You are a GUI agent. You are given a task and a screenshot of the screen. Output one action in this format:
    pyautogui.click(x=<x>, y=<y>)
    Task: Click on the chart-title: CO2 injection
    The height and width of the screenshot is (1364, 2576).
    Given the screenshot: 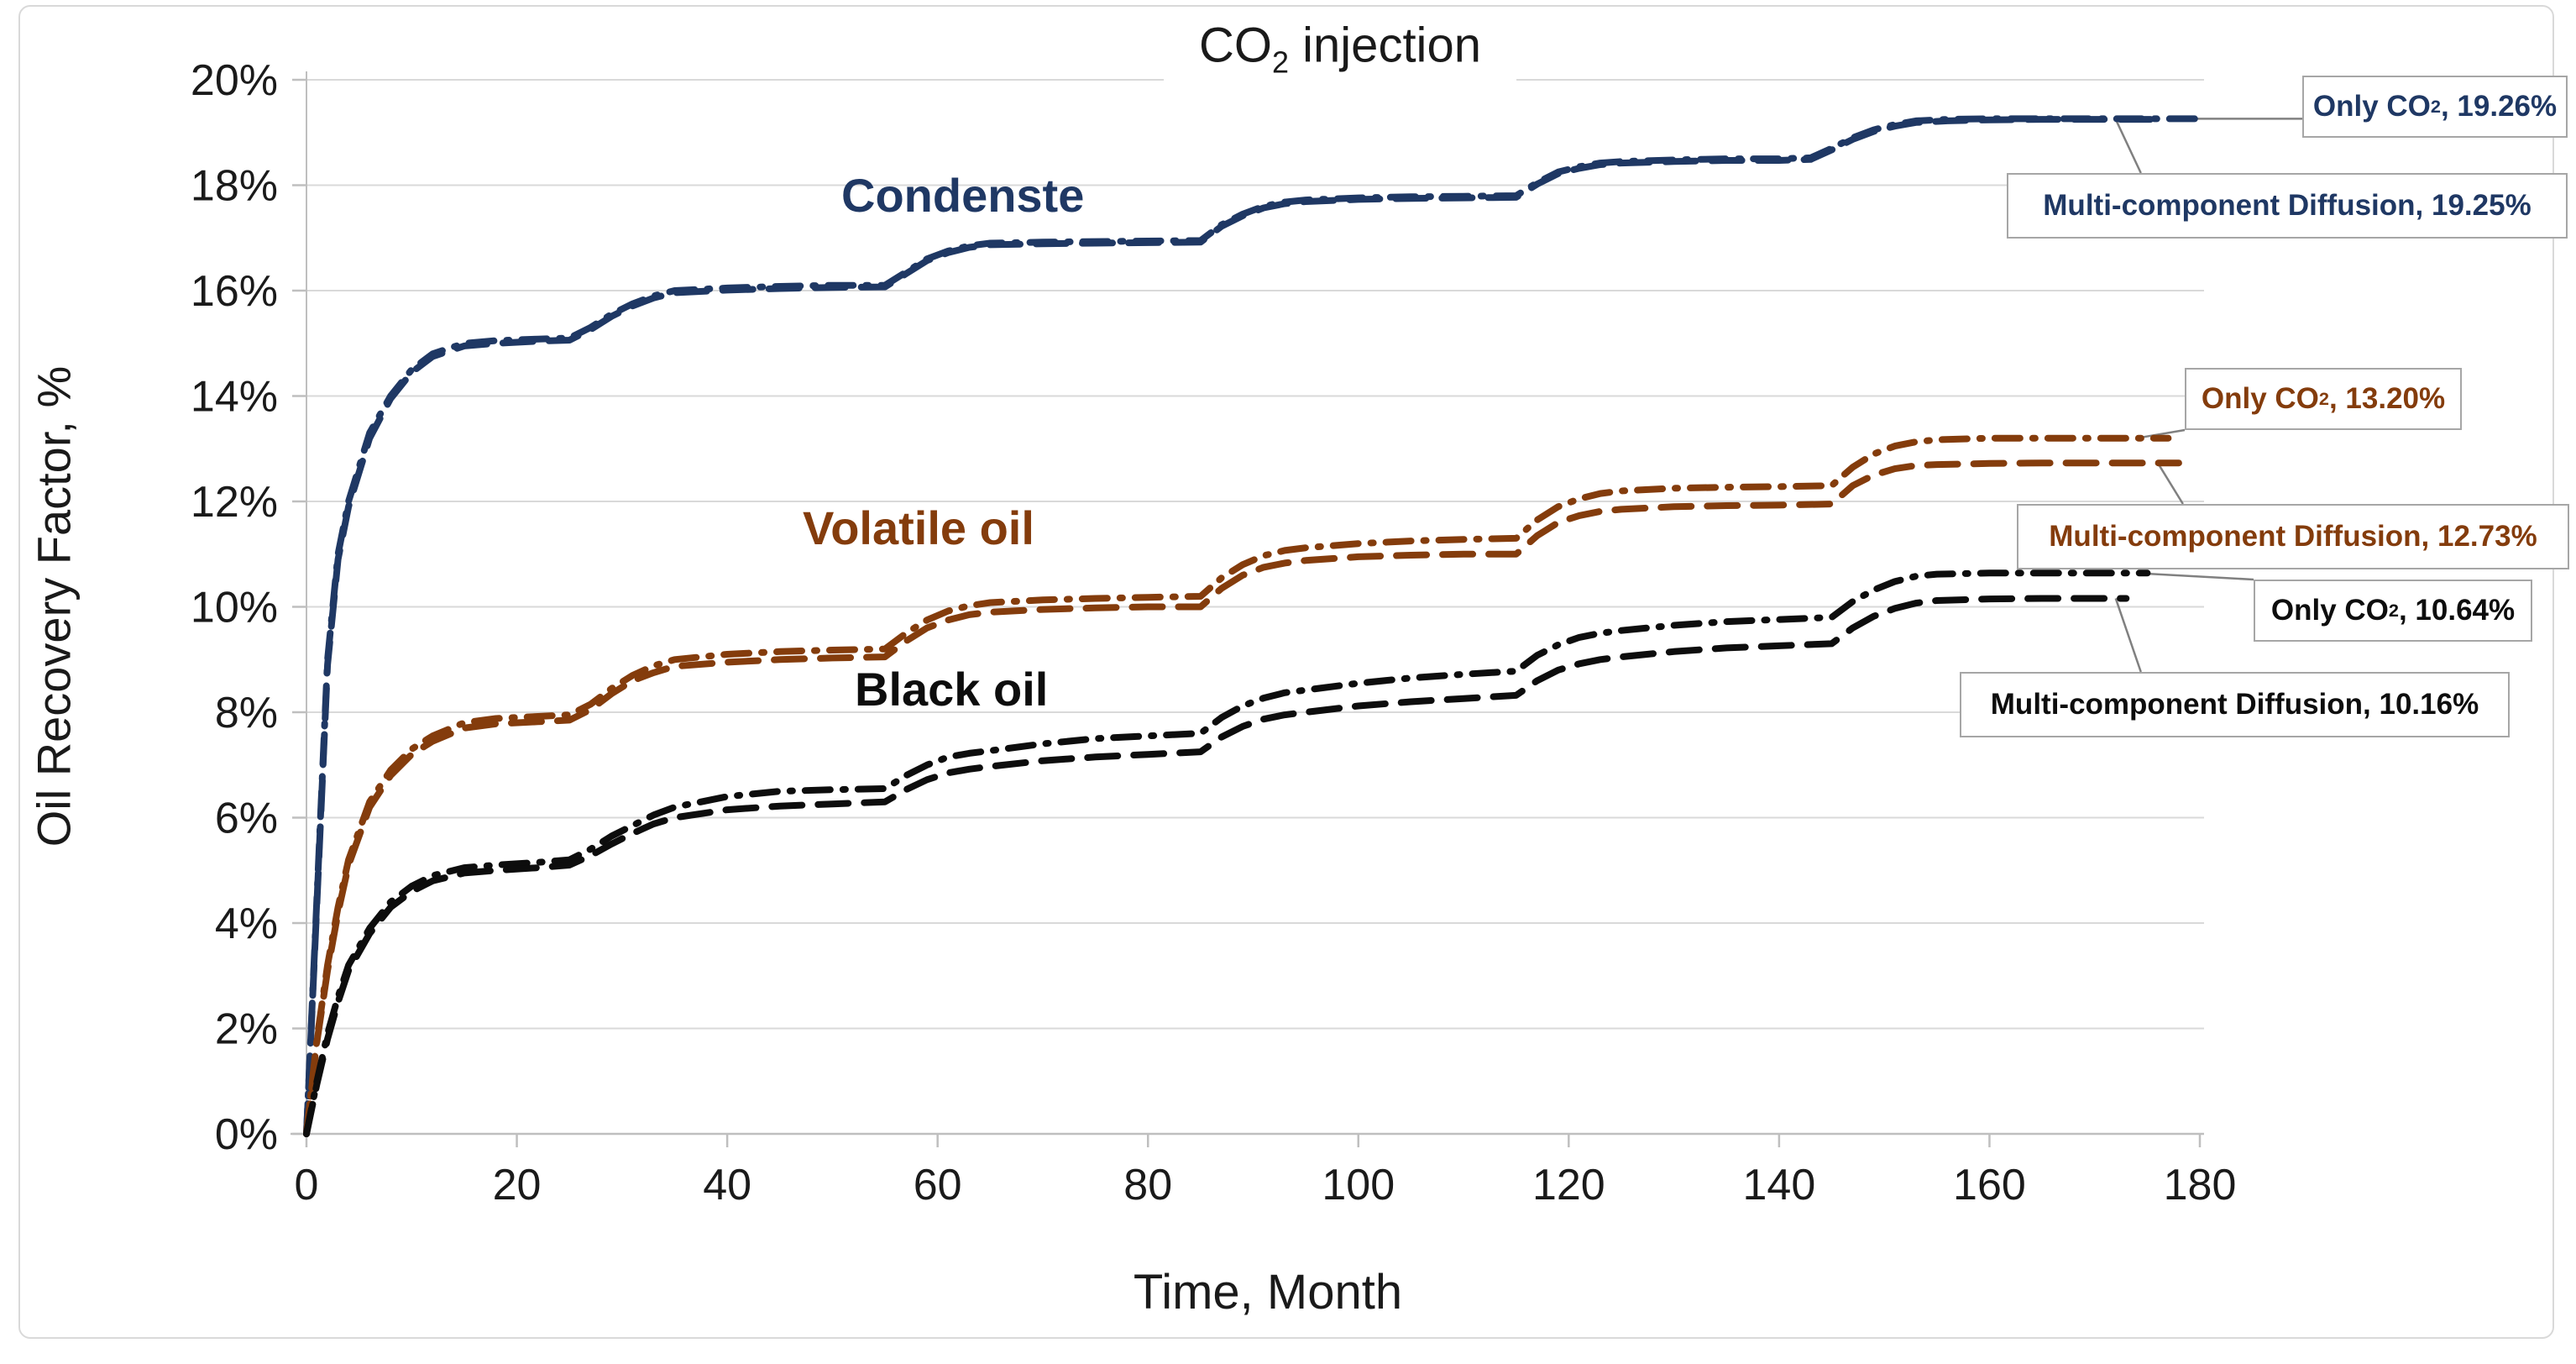 What is the action you would take?
    pyautogui.click(x=1340, y=49)
    